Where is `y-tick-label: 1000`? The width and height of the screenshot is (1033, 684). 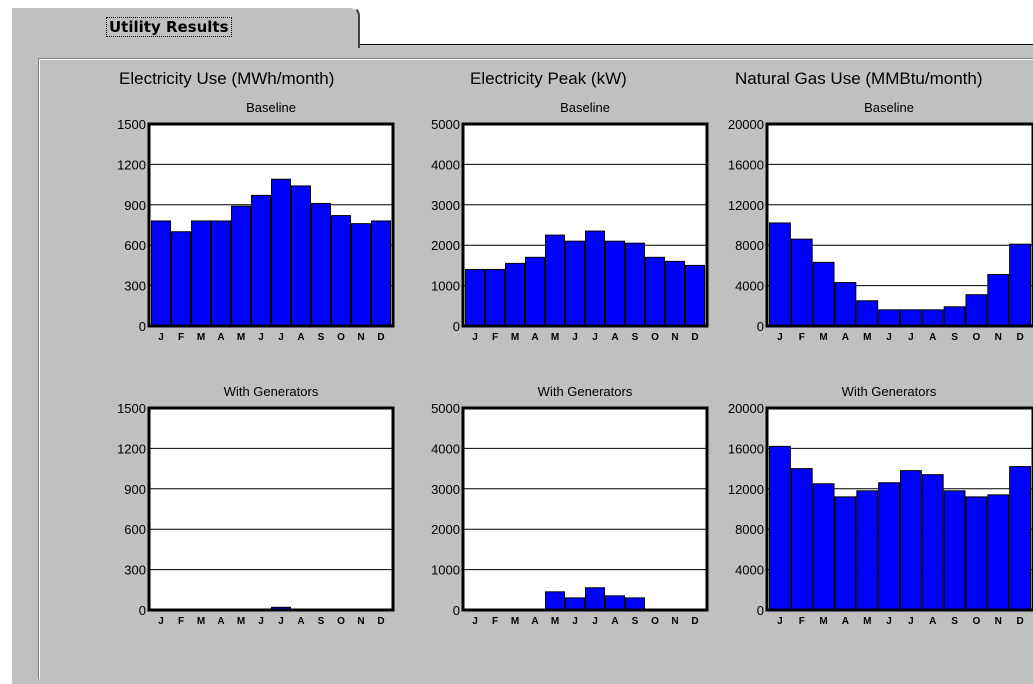 y-tick-label: 1000 is located at coordinates (445, 286).